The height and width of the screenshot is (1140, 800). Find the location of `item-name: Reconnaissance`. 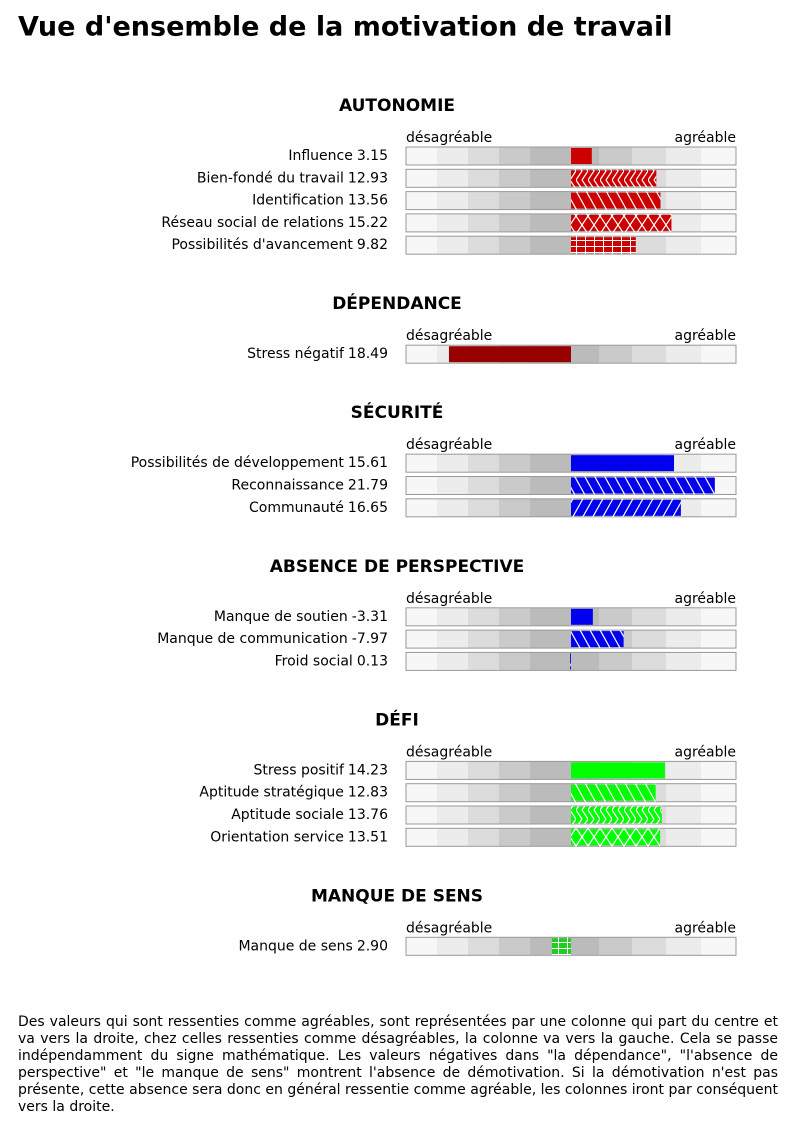

item-name: Reconnaissance is located at coordinates (287, 486).